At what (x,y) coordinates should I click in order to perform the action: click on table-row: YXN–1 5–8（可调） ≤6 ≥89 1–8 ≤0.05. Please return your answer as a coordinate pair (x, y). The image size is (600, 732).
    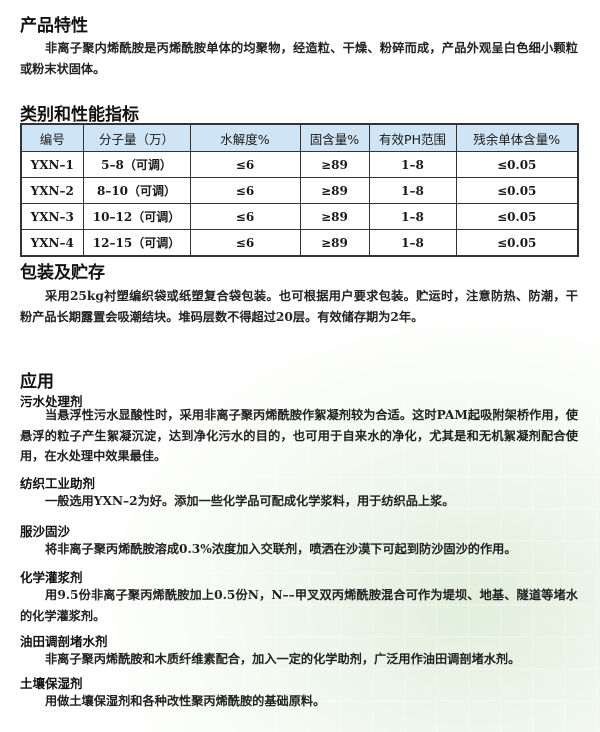
    Looking at the image, I should click on (299, 164).